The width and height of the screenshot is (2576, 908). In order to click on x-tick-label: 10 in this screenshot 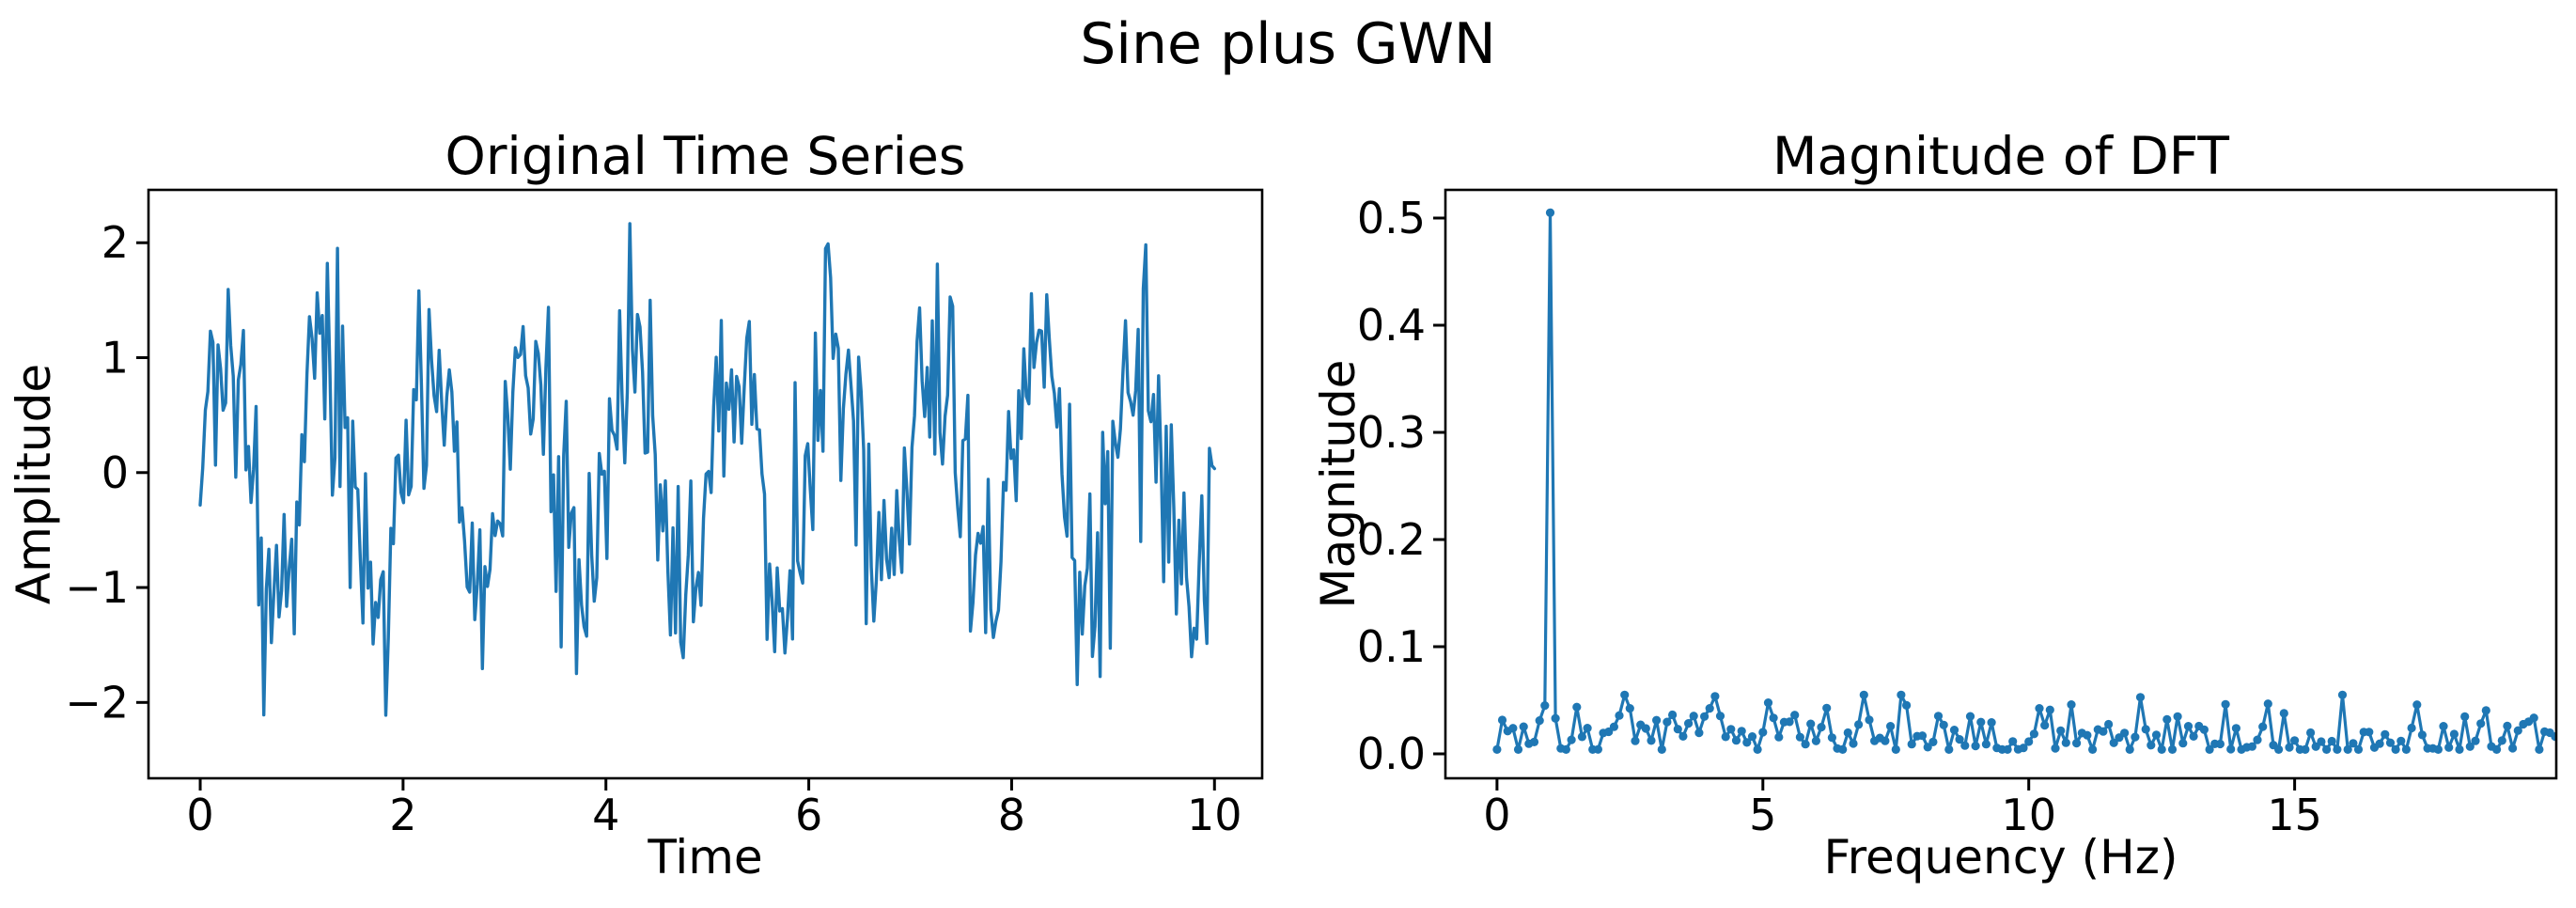, I will do `click(2028, 815)`.